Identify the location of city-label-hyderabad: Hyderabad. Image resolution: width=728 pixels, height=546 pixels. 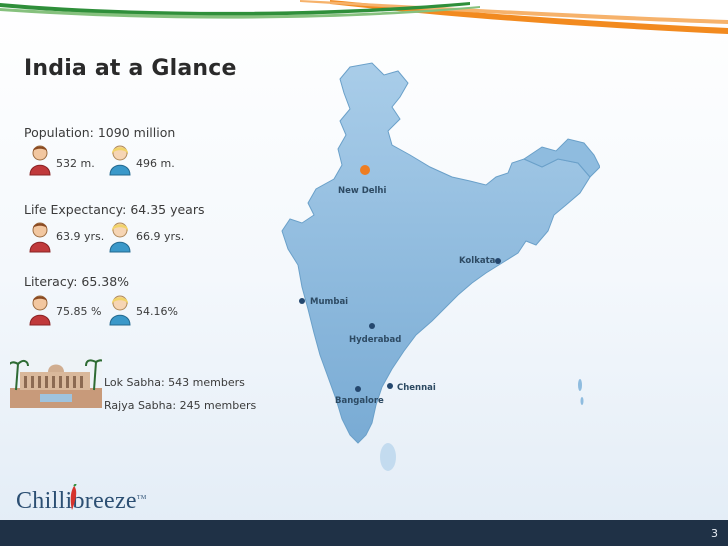
(375, 340).